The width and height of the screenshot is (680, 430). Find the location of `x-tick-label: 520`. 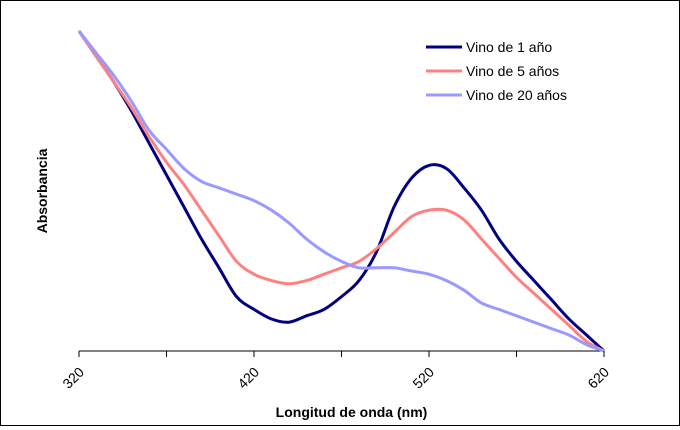

x-tick-label: 520 is located at coordinates (423, 378).